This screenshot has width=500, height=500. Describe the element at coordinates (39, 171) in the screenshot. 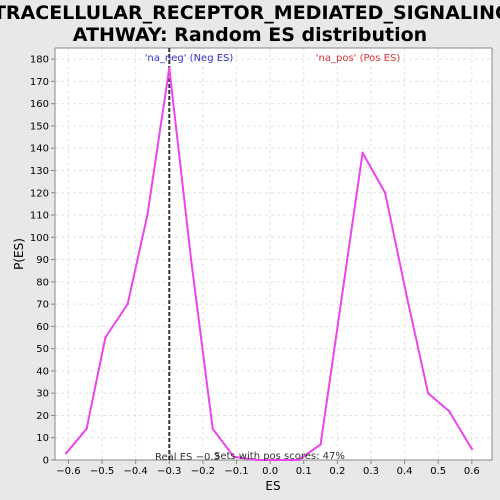

I see `y-tick-label: 130` at that location.